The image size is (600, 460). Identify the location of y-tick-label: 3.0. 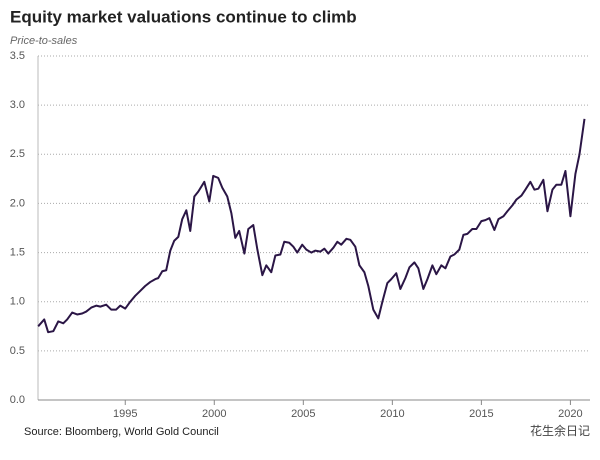
(17, 105).